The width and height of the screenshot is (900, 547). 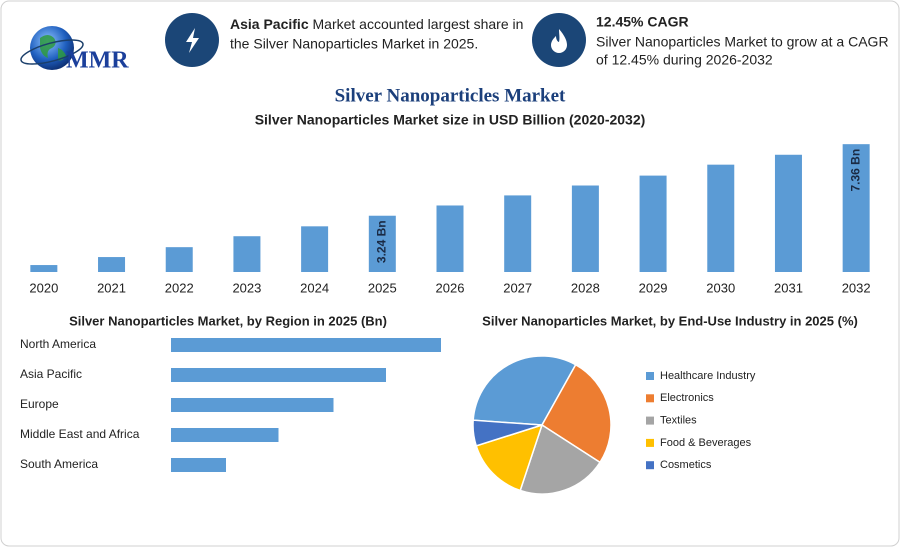 What do you see at coordinates (684, 60) in the screenshot?
I see `info-line: of 12.45% during 2026-2032` at bounding box center [684, 60].